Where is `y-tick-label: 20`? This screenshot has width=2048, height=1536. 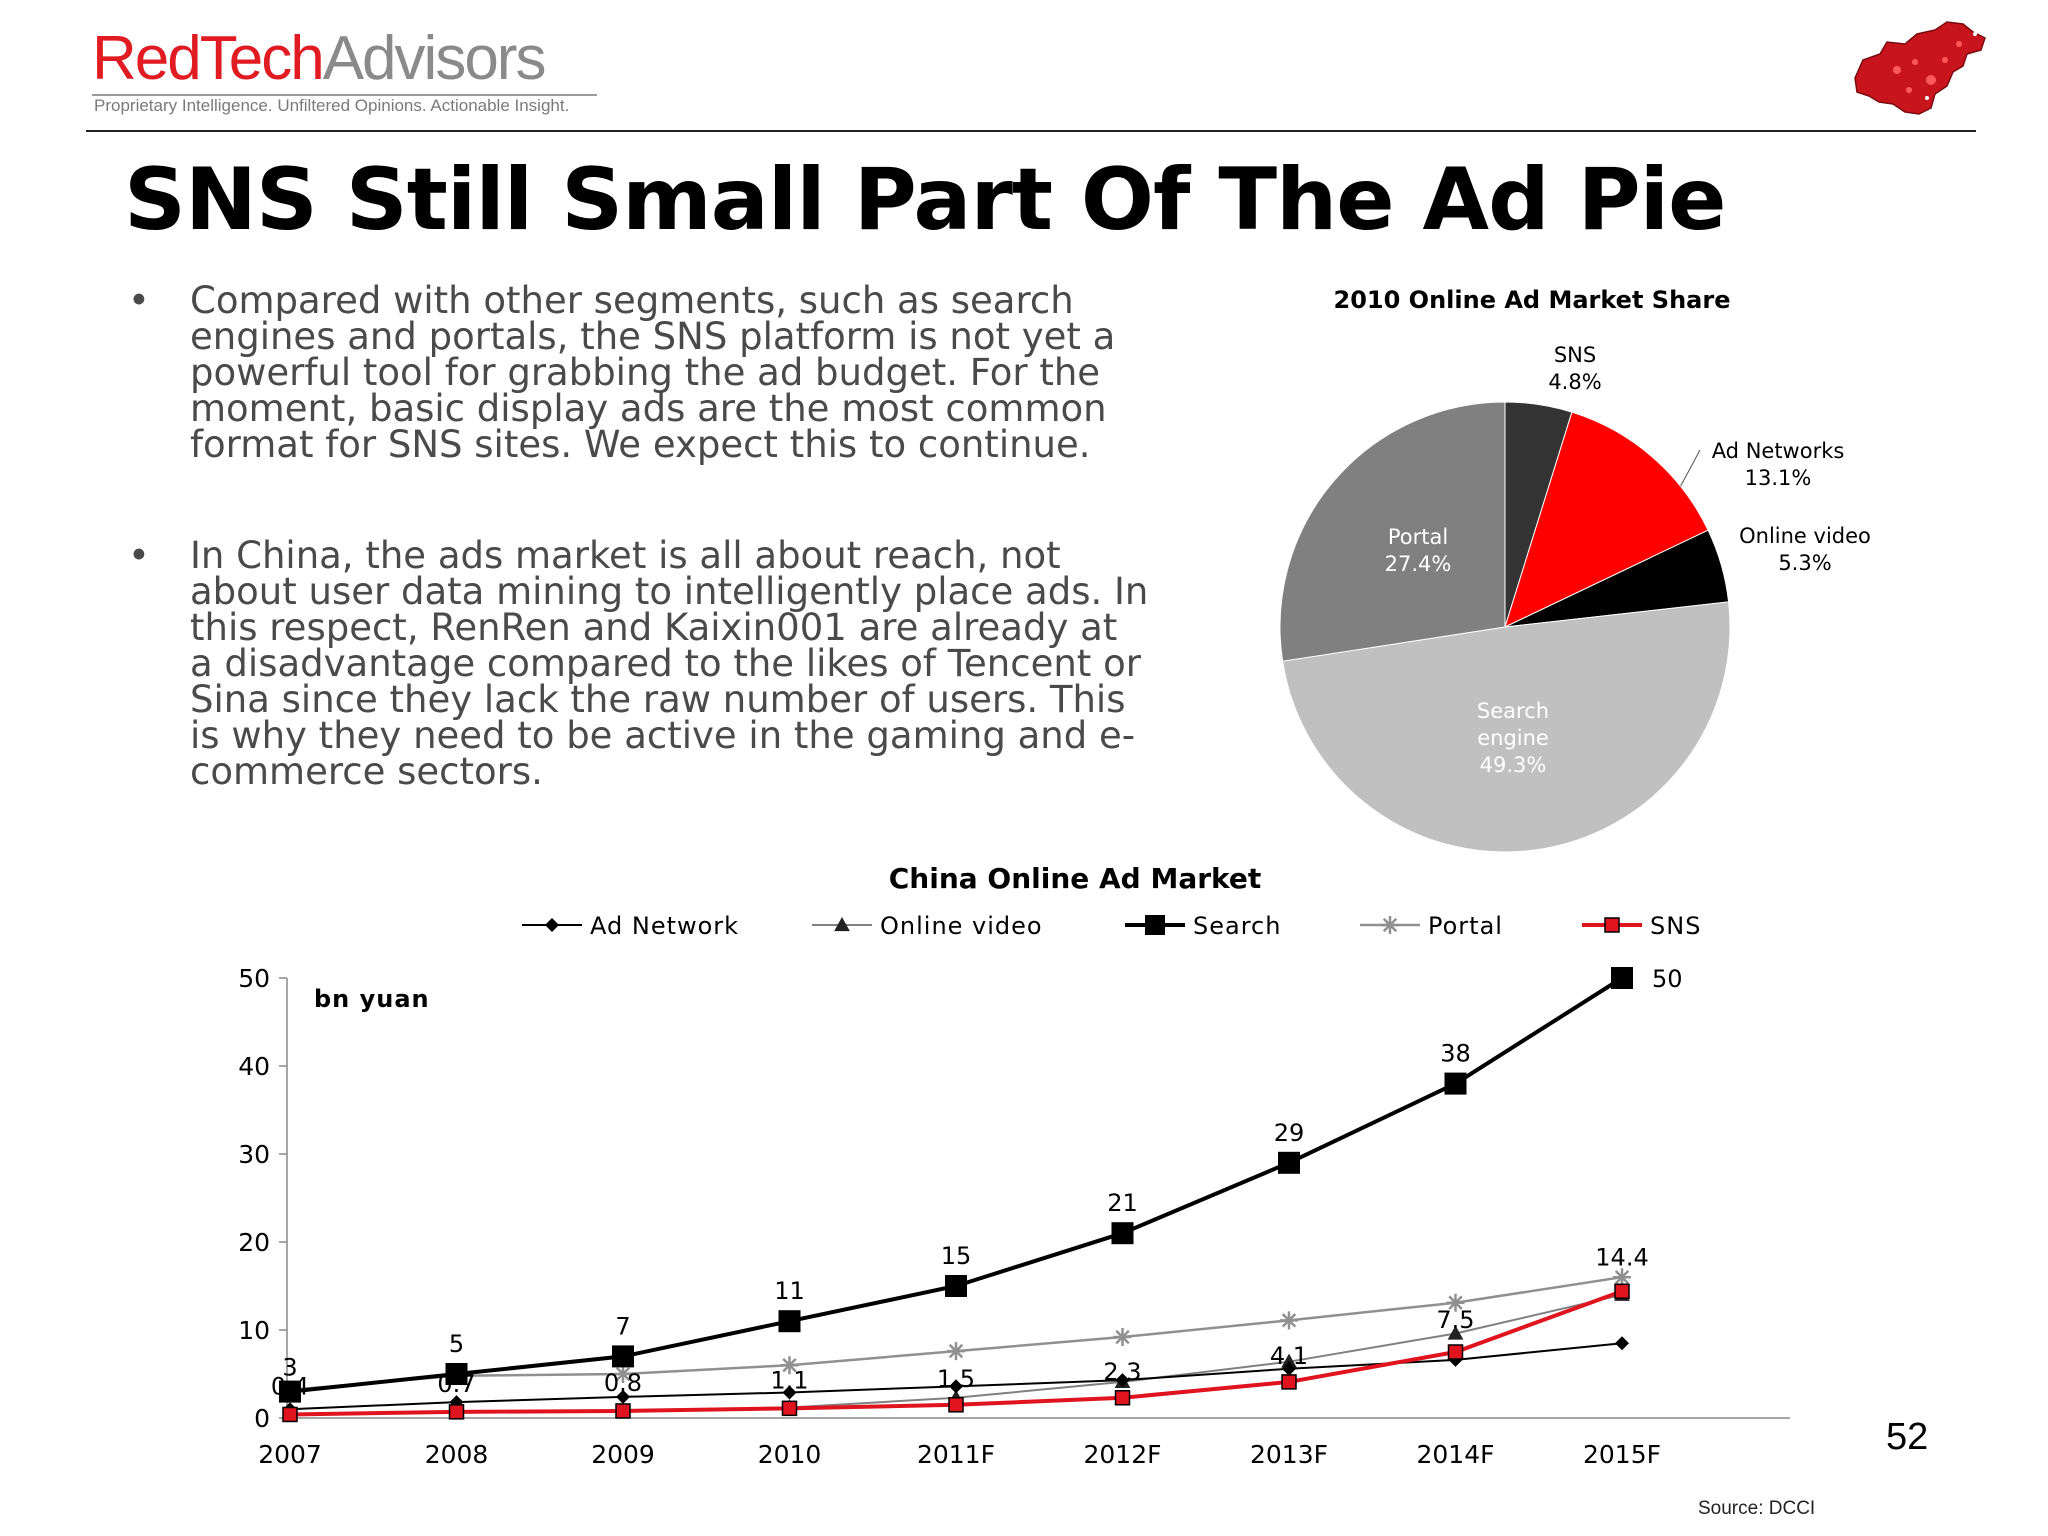
y-tick-label: 20 is located at coordinates (254, 1242).